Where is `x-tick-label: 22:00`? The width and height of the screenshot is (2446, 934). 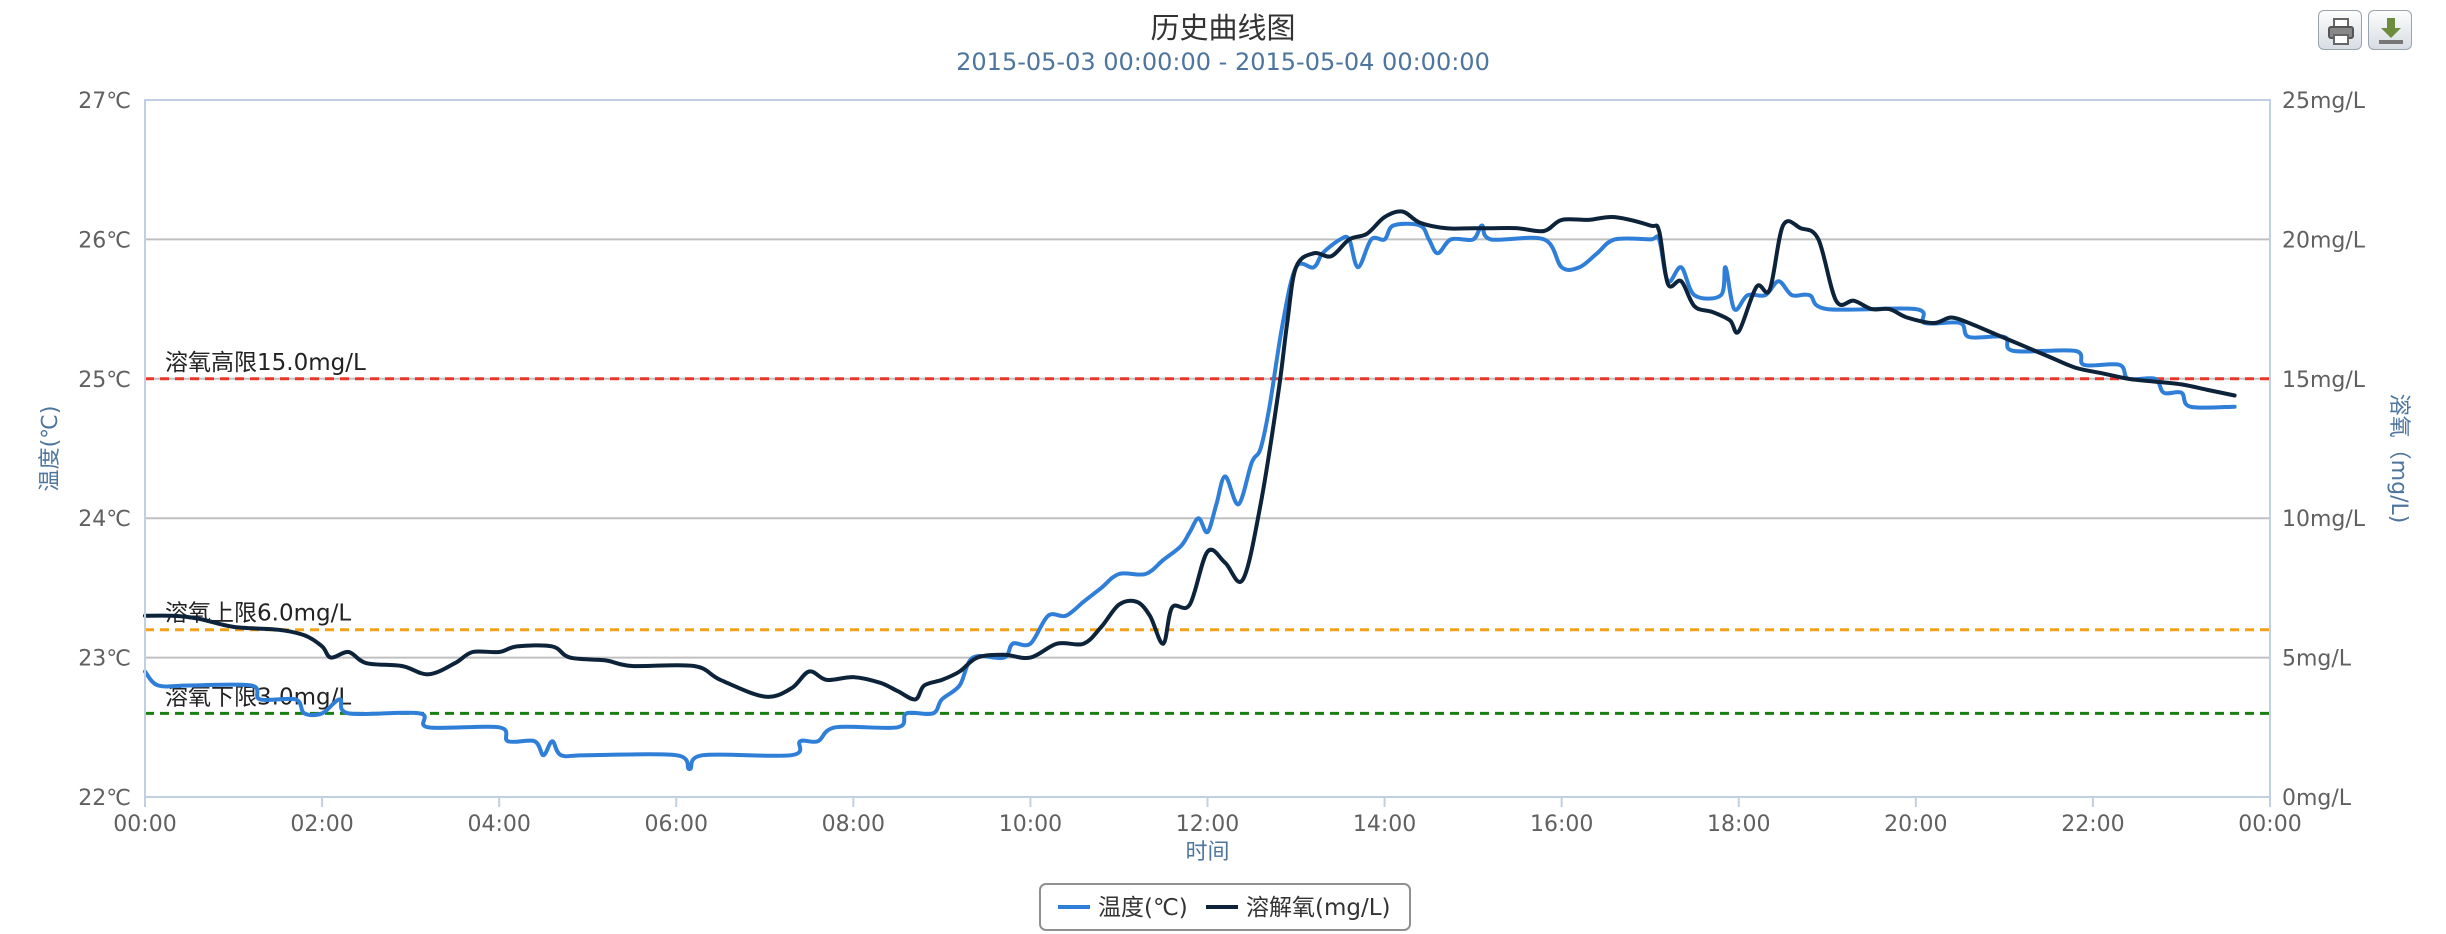
x-tick-label: 22:00 is located at coordinates (2092, 824).